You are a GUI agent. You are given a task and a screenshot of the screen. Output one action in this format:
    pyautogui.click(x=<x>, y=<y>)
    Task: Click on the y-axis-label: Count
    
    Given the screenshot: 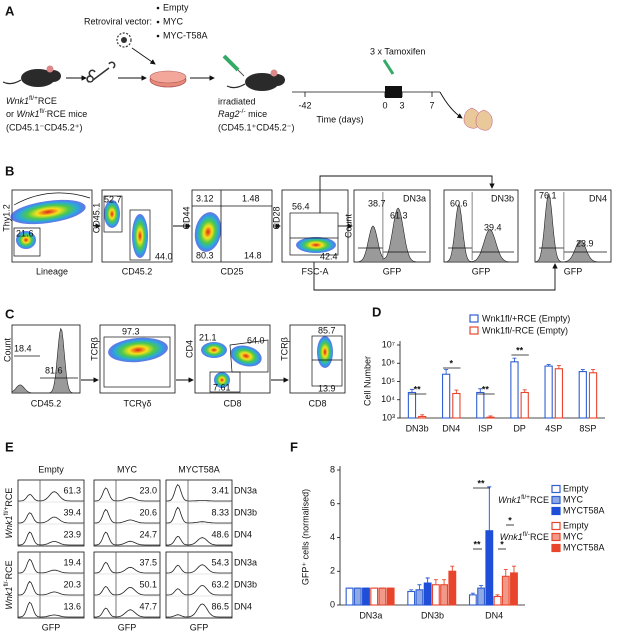 What is the action you would take?
    pyautogui.click(x=7, y=350)
    